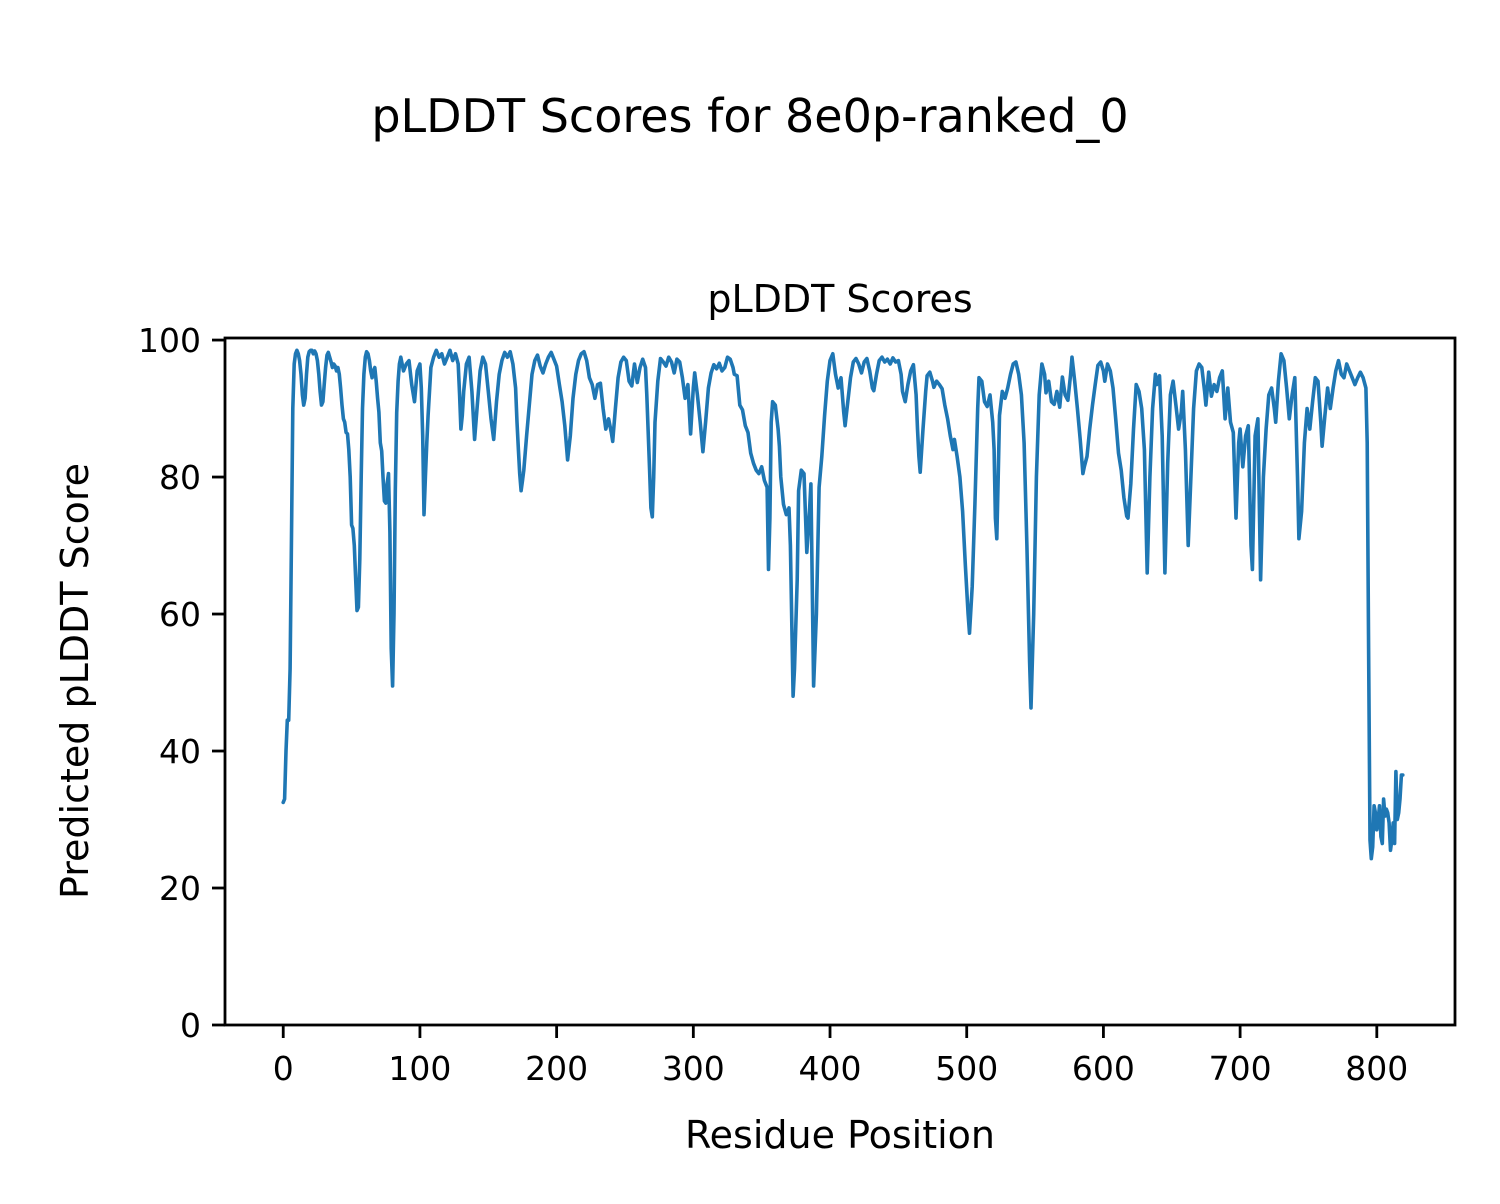 The height and width of the screenshot is (1204, 1500). What do you see at coordinates (180, 888) in the screenshot?
I see `y-tick-label: 20` at bounding box center [180, 888].